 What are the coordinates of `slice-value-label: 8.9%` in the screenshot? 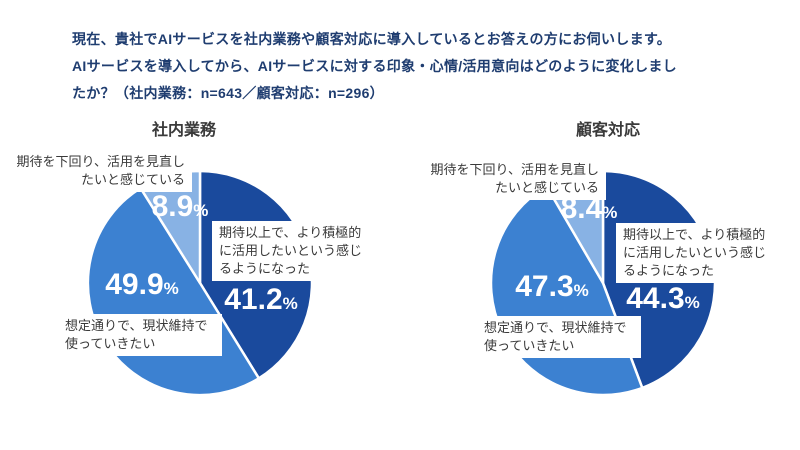 It's located at (180, 207).